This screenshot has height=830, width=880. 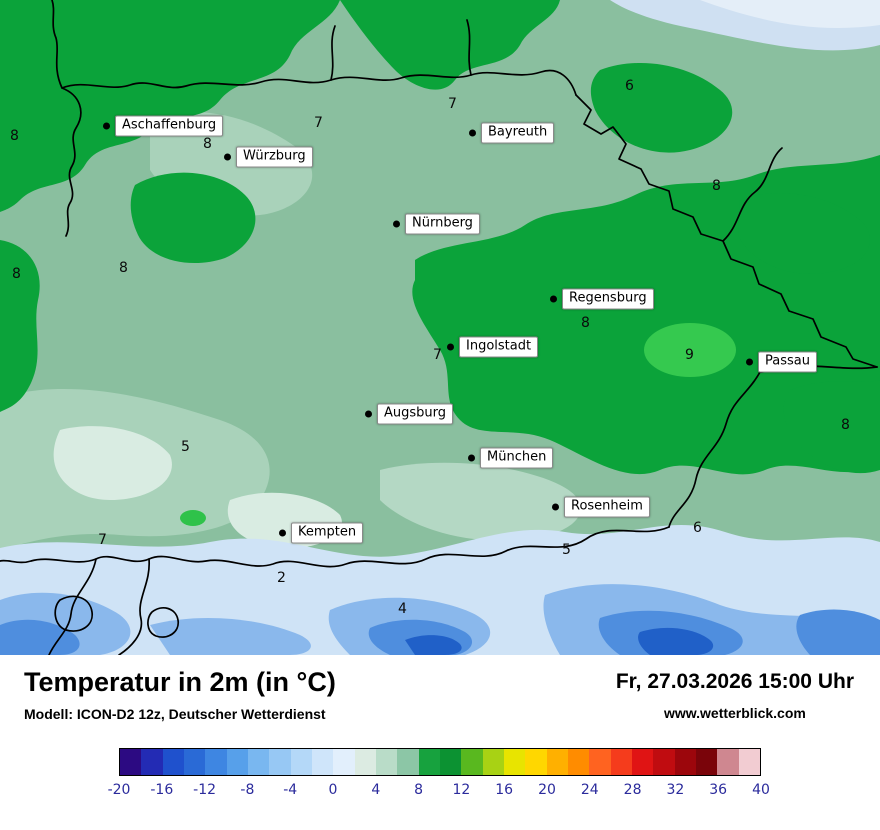 What do you see at coordinates (518, 133) in the screenshot?
I see `city-label: Bayreuth` at bounding box center [518, 133].